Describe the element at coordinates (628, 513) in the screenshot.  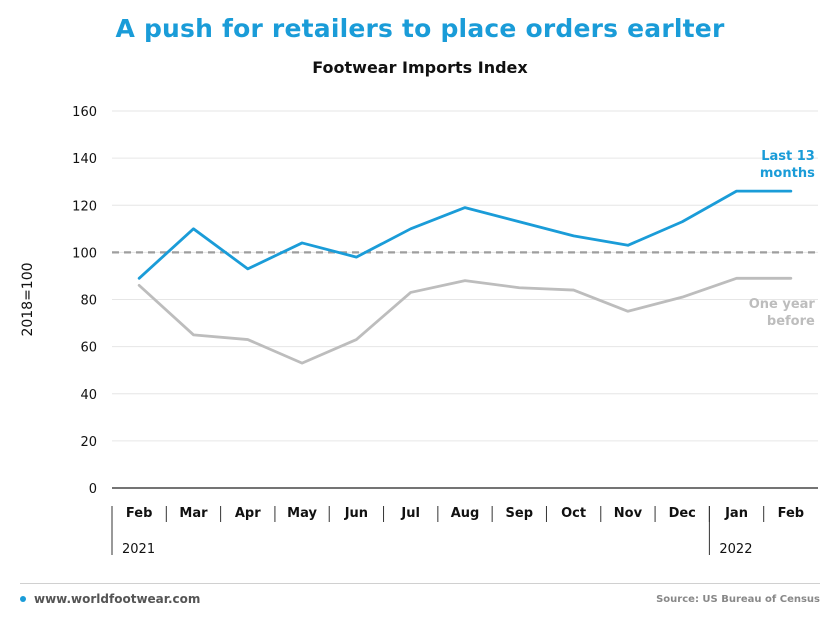
I see `x-tick-label-nov-9: Nov` at that location.